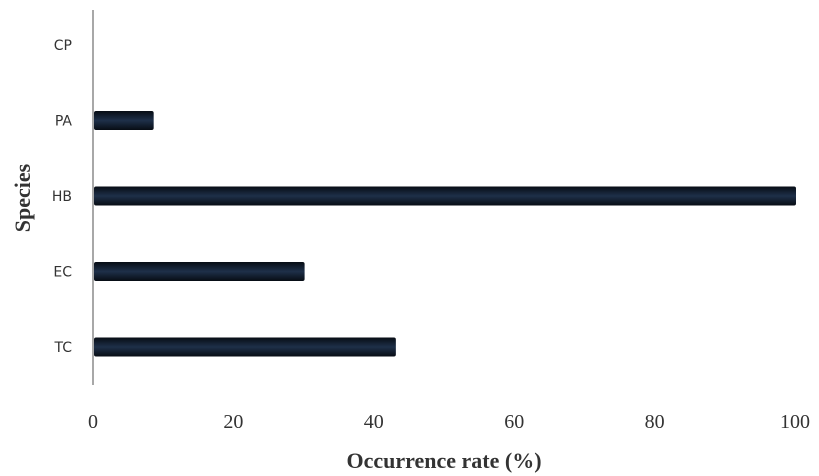 The height and width of the screenshot is (476, 819). What do you see at coordinates (63, 46) in the screenshot?
I see `category-label-cp: CP` at bounding box center [63, 46].